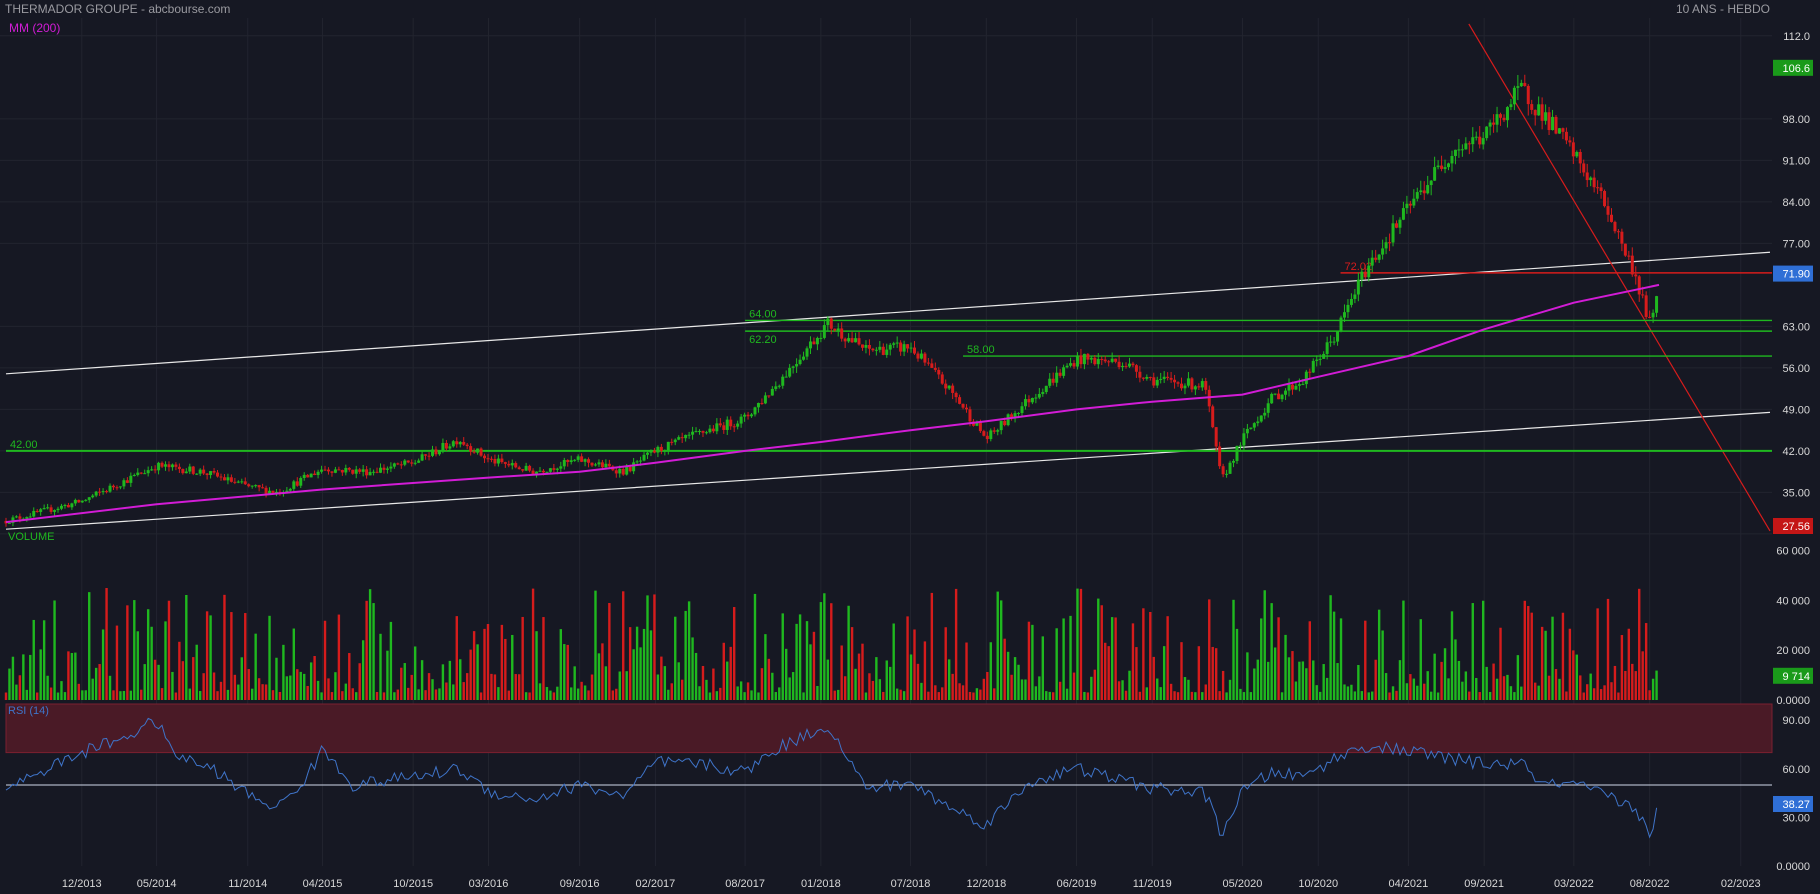 Image resolution: width=1820 pixels, height=894 pixels. Describe the element at coordinates (1796, 69) in the screenshot. I see `price-marker: 106.6` at that location.